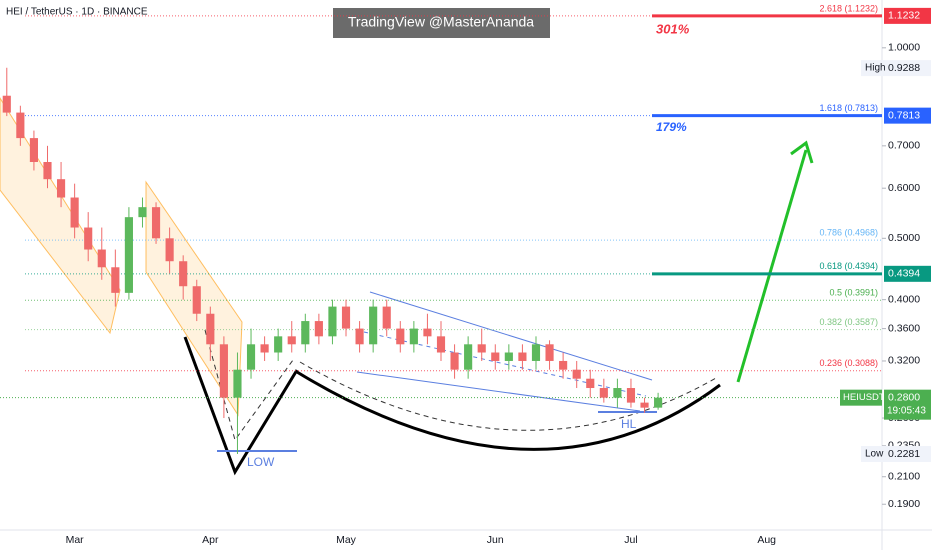  I want to click on fib-label: 1.618 (0.7813), so click(848, 108).